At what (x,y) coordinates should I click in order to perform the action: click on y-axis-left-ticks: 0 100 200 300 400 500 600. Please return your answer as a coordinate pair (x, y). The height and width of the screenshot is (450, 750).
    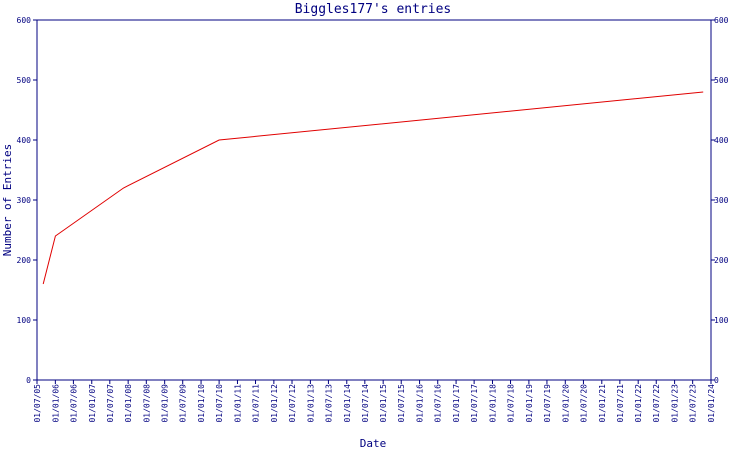
    Looking at the image, I should click on (27, 200).